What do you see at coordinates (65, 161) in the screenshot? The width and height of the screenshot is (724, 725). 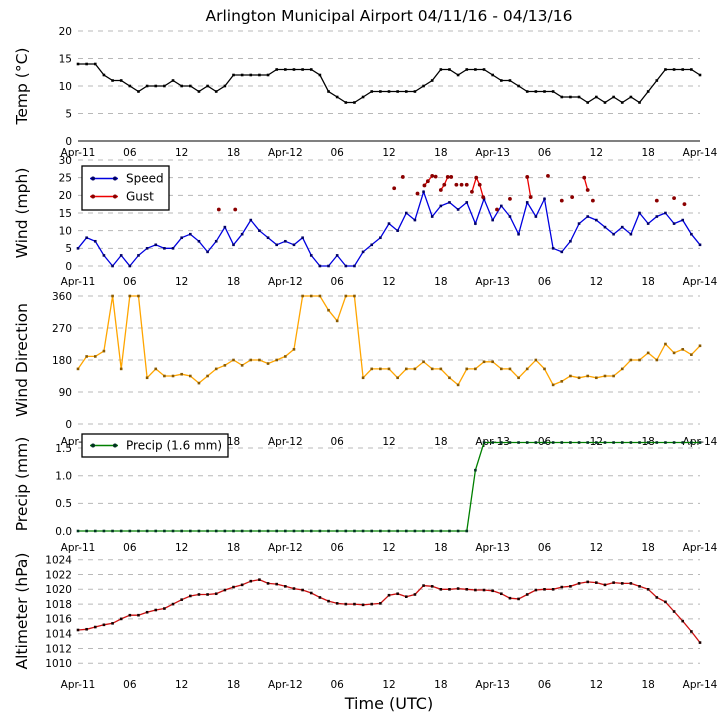 I see `wind-y-tick-label: 30` at bounding box center [65, 161].